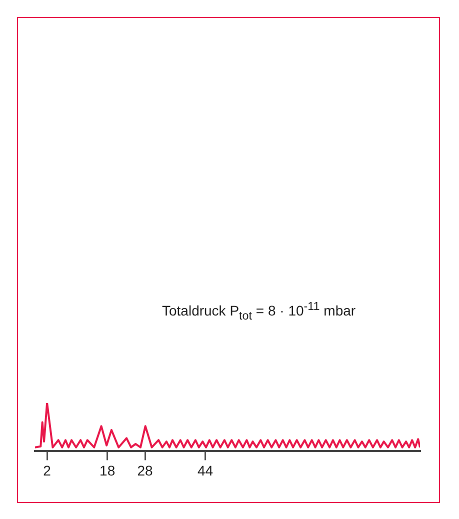  Describe the element at coordinates (47, 470) in the screenshot. I see `x-tick-label: 2` at that location.